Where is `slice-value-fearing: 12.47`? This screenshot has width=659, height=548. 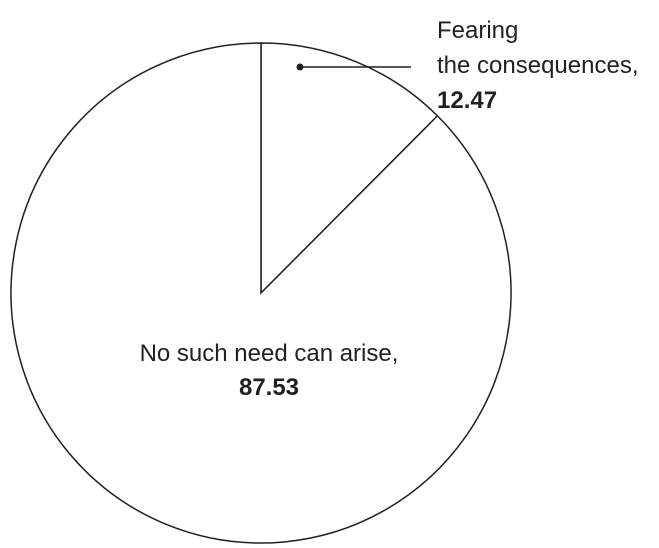 slice-value-fearing: 12.47 is located at coordinates (467, 100).